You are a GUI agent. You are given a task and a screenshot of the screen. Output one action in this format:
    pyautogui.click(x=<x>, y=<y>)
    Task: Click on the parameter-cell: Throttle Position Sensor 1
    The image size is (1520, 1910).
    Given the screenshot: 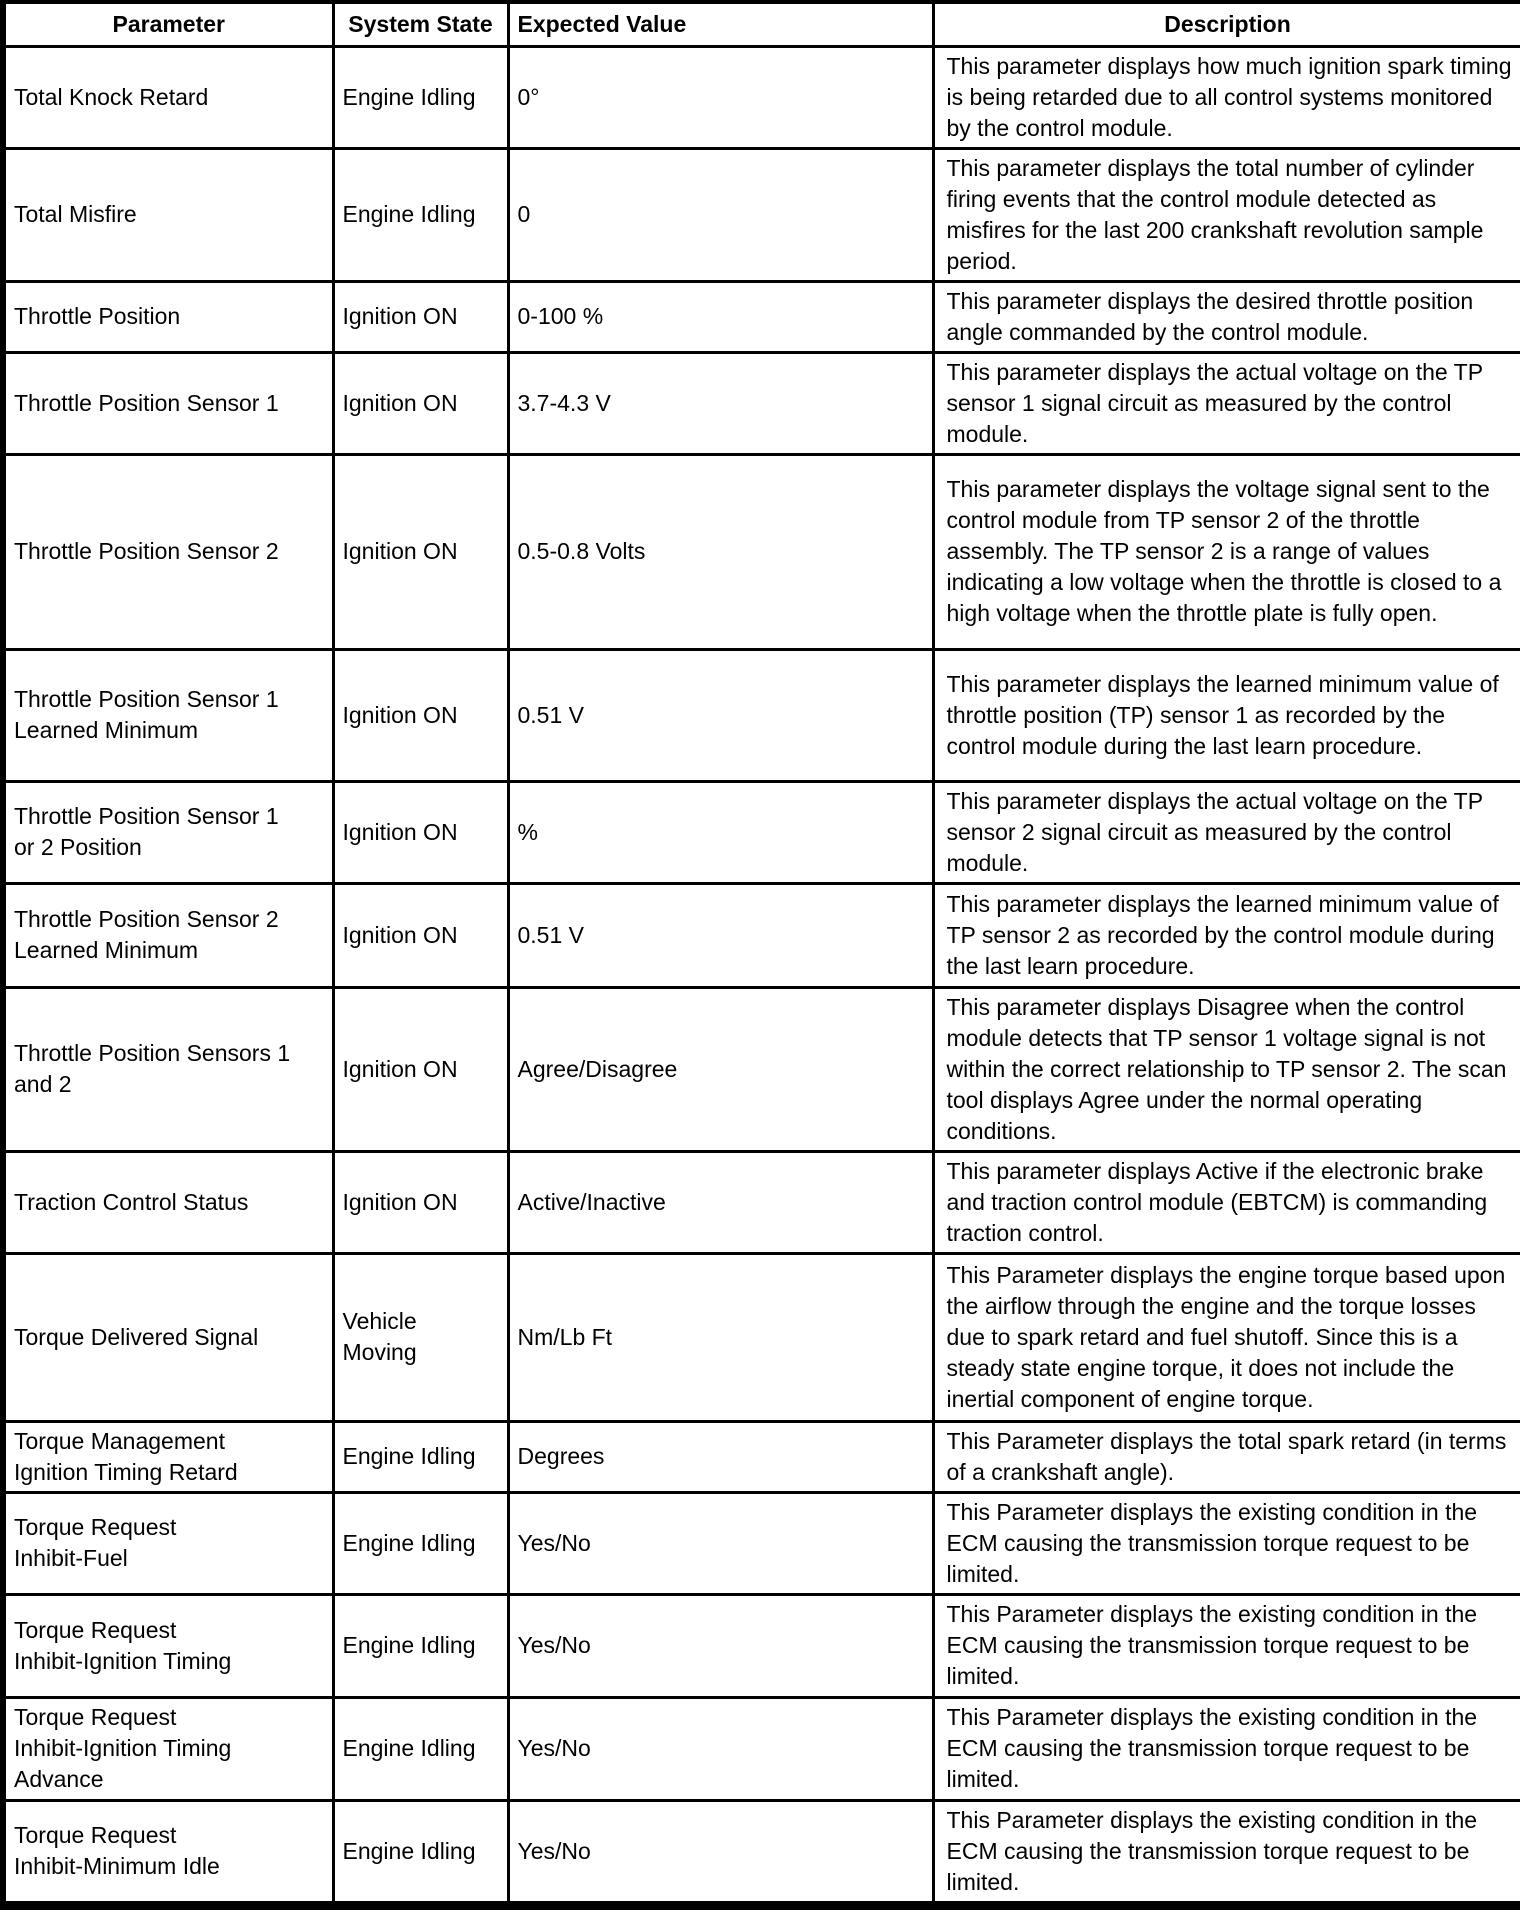 What is the action you would take?
    pyautogui.click(x=168, y=403)
    